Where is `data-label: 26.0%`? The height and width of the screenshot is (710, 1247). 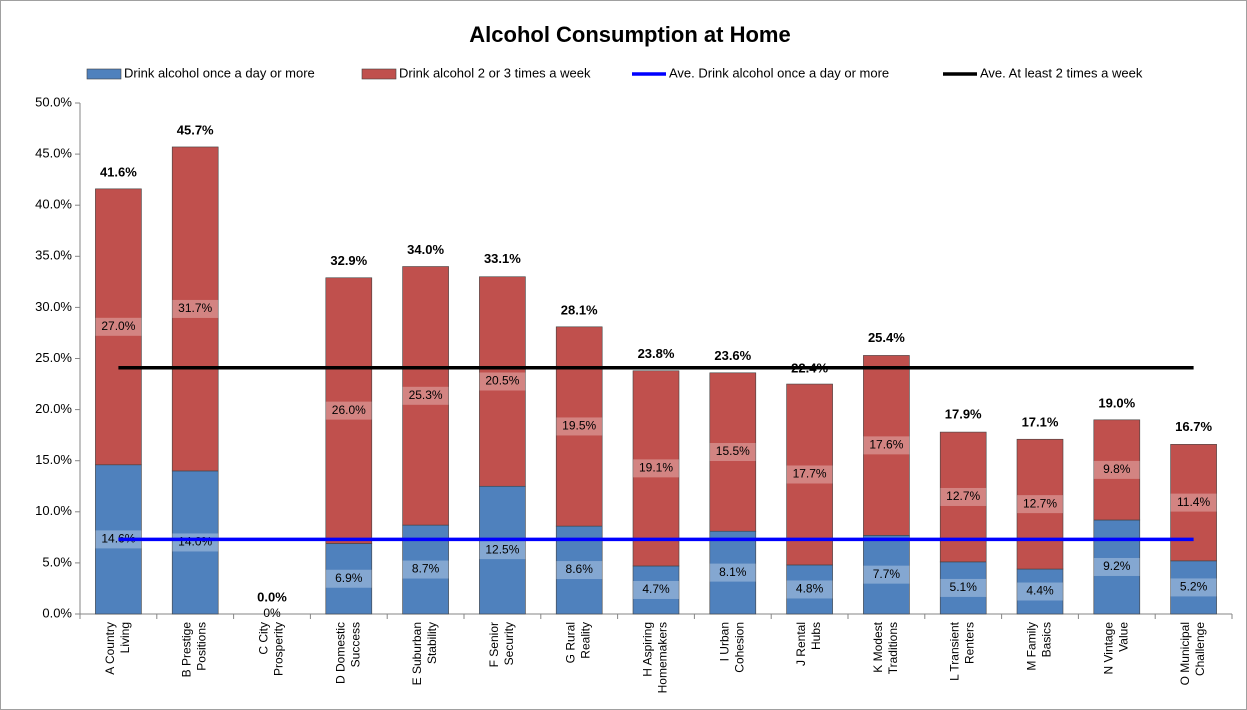 data-label: 26.0% is located at coordinates (349, 410).